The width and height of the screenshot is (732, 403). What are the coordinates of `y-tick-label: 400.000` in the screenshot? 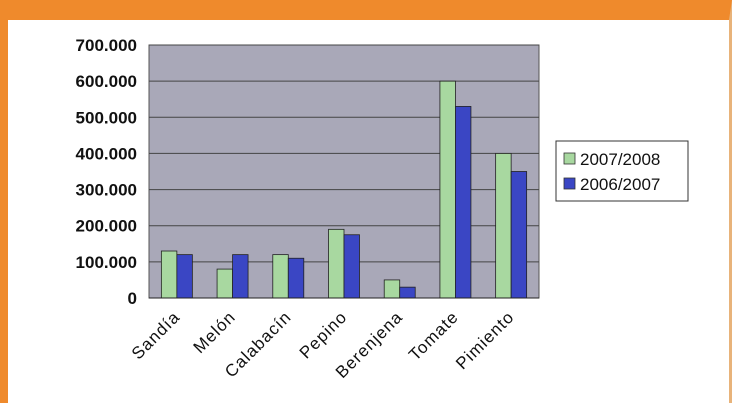 It's located at (106, 153).